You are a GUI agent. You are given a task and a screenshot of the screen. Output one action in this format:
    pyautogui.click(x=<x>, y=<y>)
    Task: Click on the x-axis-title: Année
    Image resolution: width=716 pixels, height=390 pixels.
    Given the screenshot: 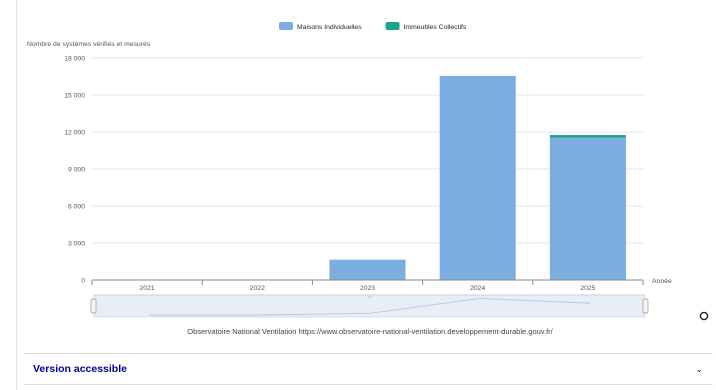 What is the action you would take?
    pyautogui.click(x=662, y=281)
    